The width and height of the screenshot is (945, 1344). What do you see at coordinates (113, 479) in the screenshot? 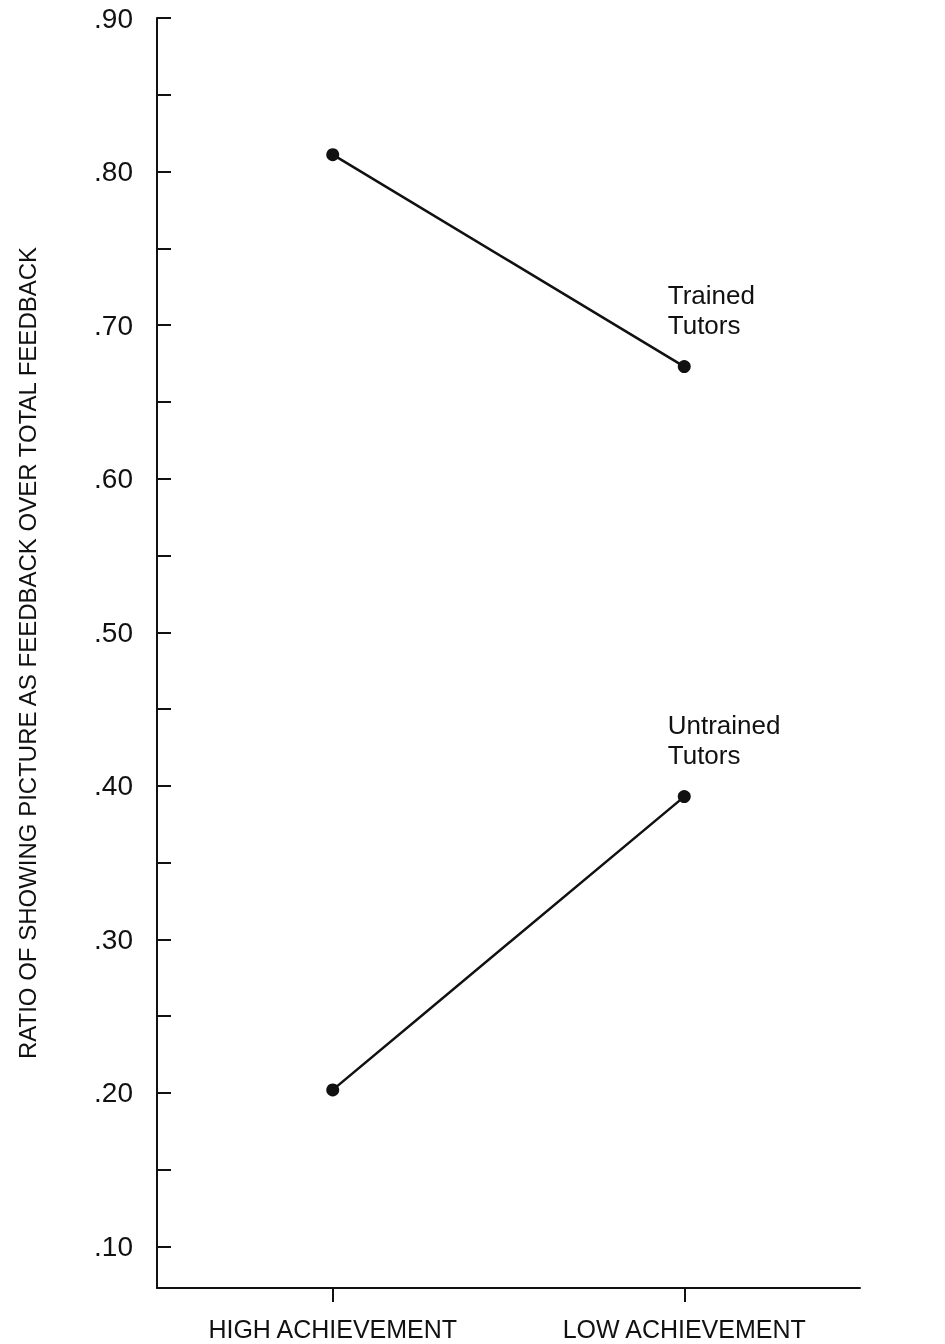
I see `y-tick-label: .60` at bounding box center [113, 479].